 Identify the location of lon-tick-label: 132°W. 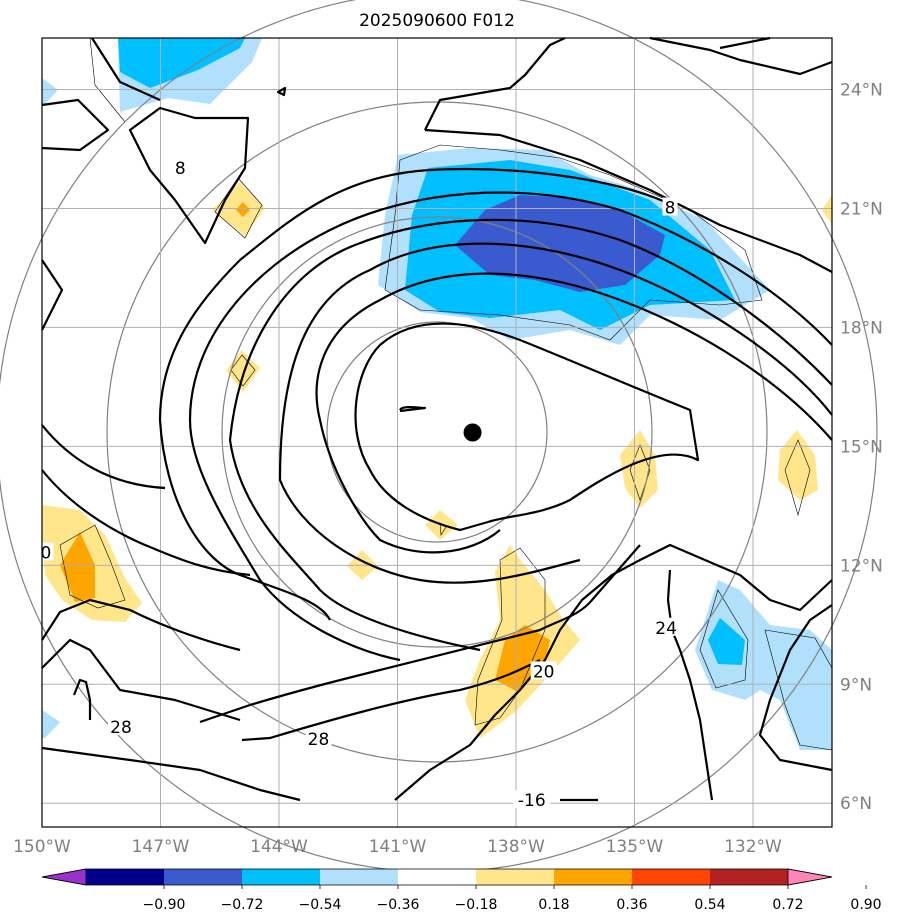
(753, 847).